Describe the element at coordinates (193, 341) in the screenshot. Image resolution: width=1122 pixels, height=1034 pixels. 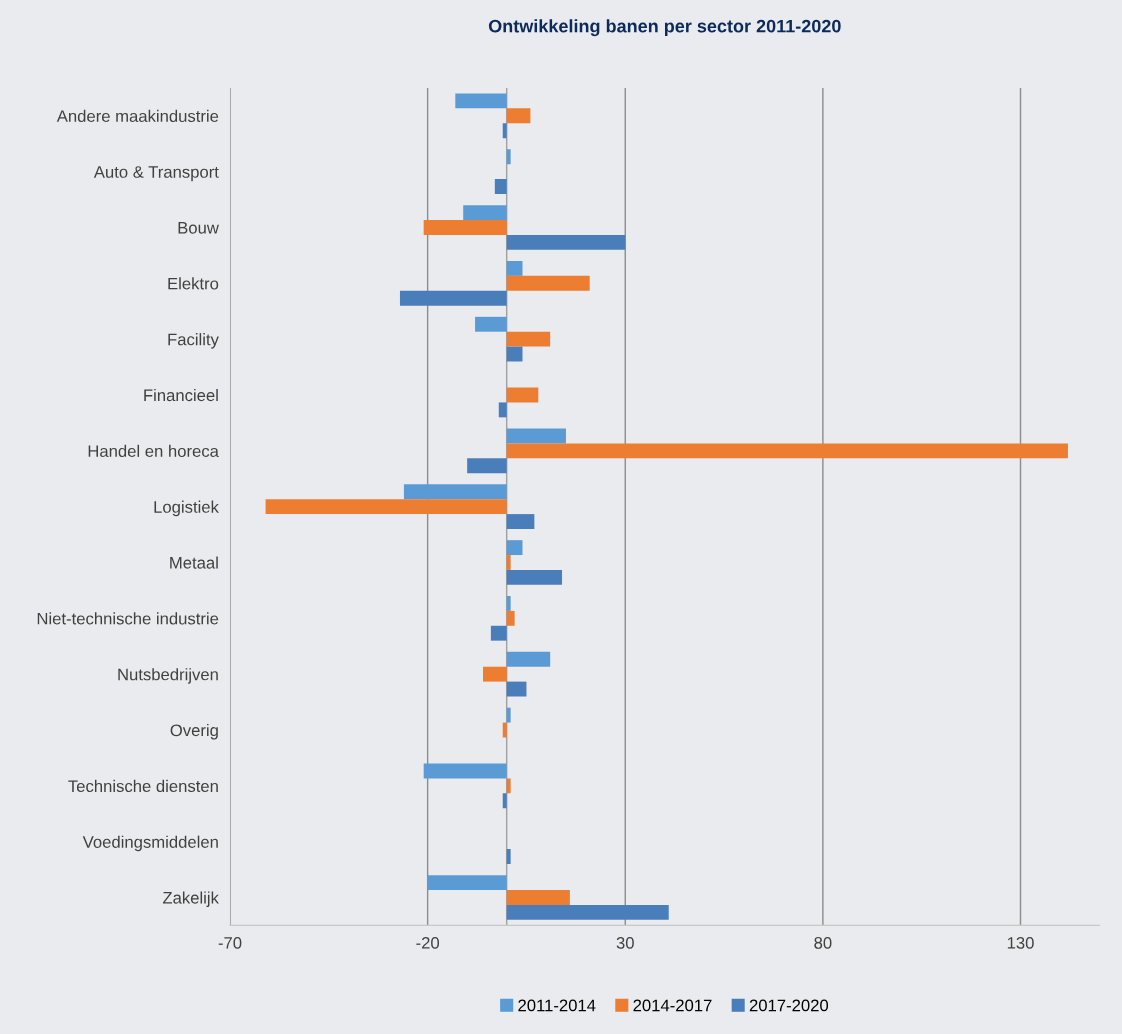
I see `y-tick-label: Facility` at that location.